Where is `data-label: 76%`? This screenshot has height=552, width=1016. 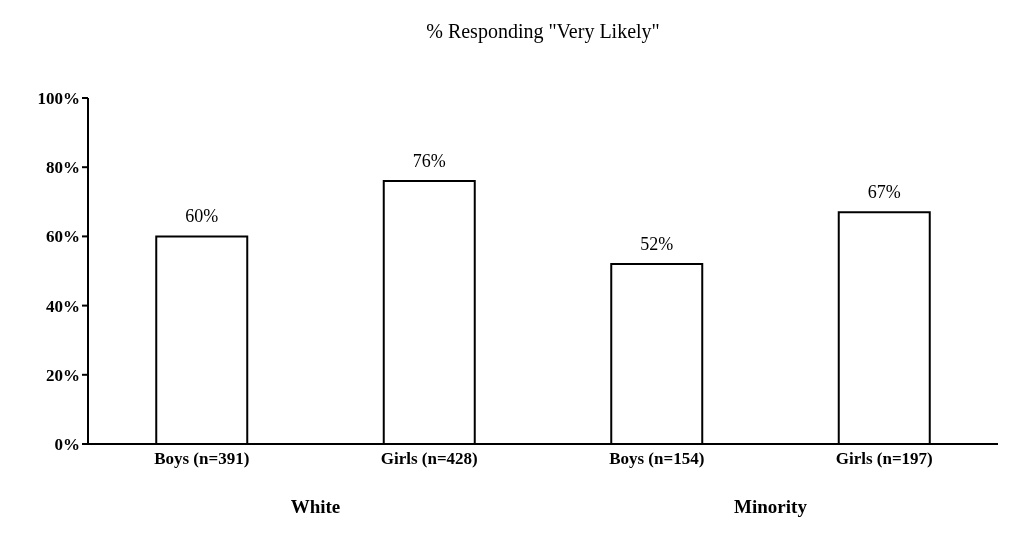 data-label: 76% is located at coordinates (429, 161).